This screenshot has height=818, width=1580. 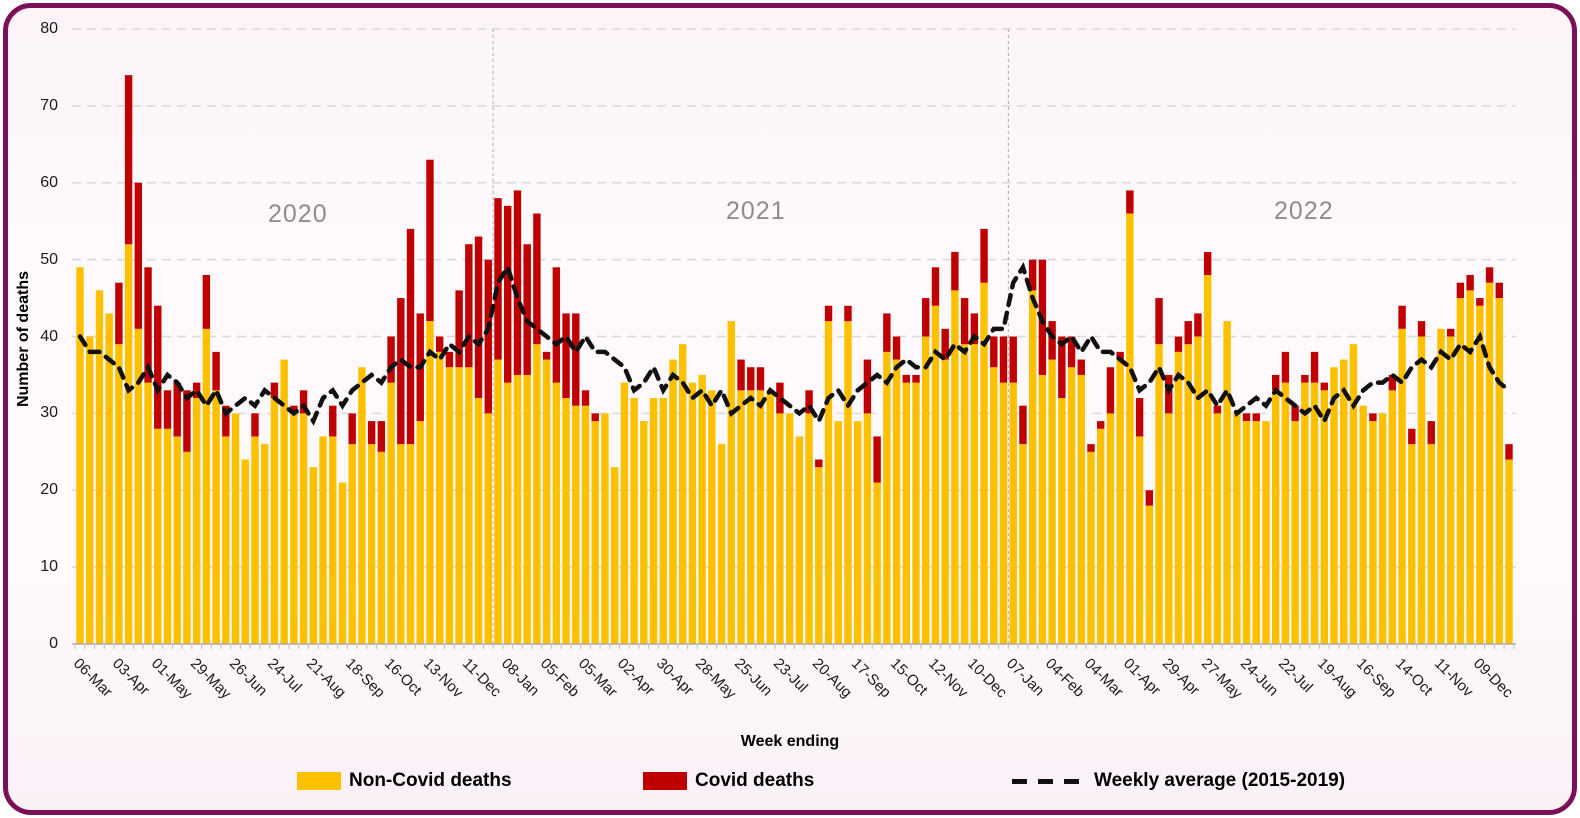 What do you see at coordinates (49, 336) in the screenshot?
I see `y-tick-label: 40` at bounding box center [49, 336].